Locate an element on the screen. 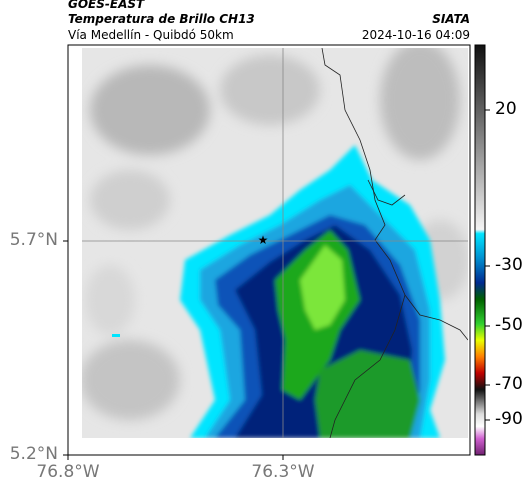  colorbar is located at coordinates (480, 250).